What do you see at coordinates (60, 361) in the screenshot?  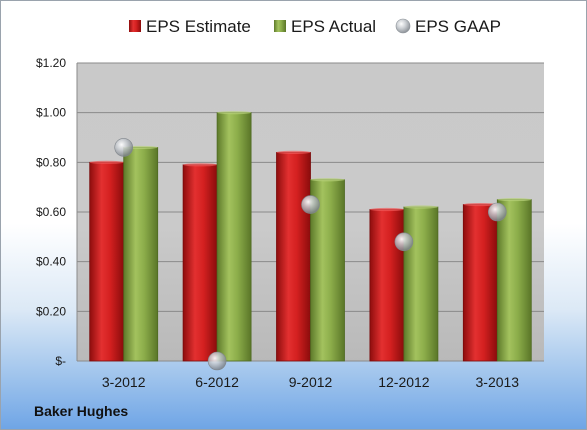 I see `y-tick-label: $-` at bounding box center [60, 361].